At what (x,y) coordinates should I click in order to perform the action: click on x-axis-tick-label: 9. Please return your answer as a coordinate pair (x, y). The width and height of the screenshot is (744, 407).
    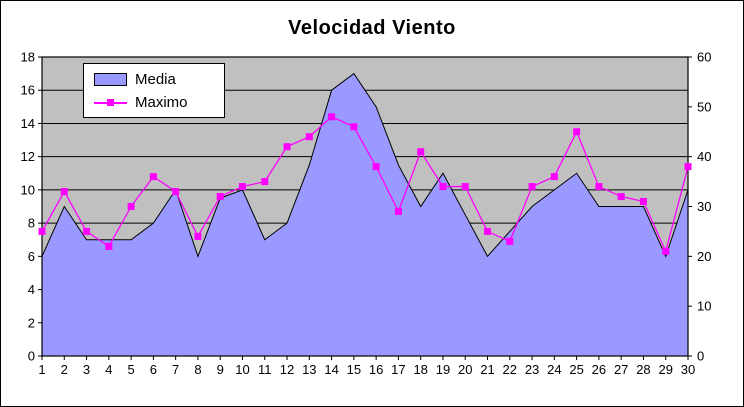
    Looking at the image, I should click on (220, 369).